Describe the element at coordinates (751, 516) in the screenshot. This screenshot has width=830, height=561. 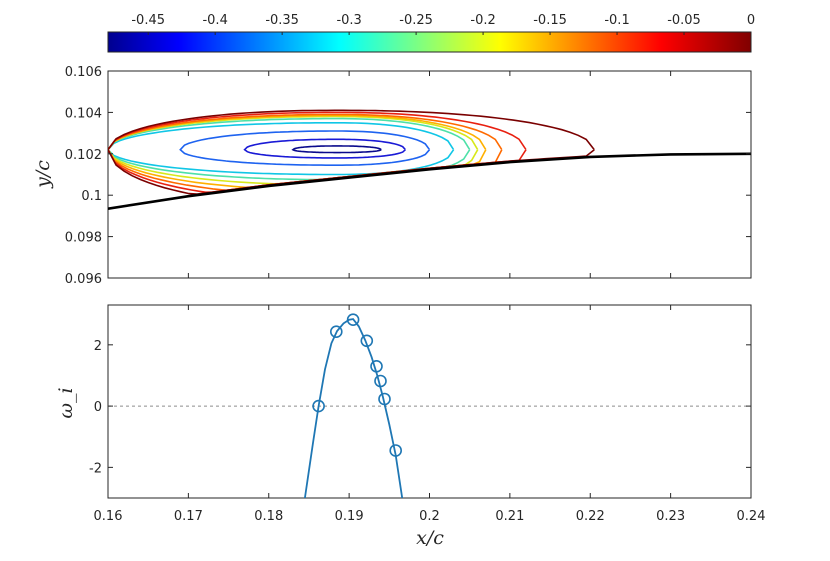
I see `bottom-x-tick-label: 0.24` at that location.